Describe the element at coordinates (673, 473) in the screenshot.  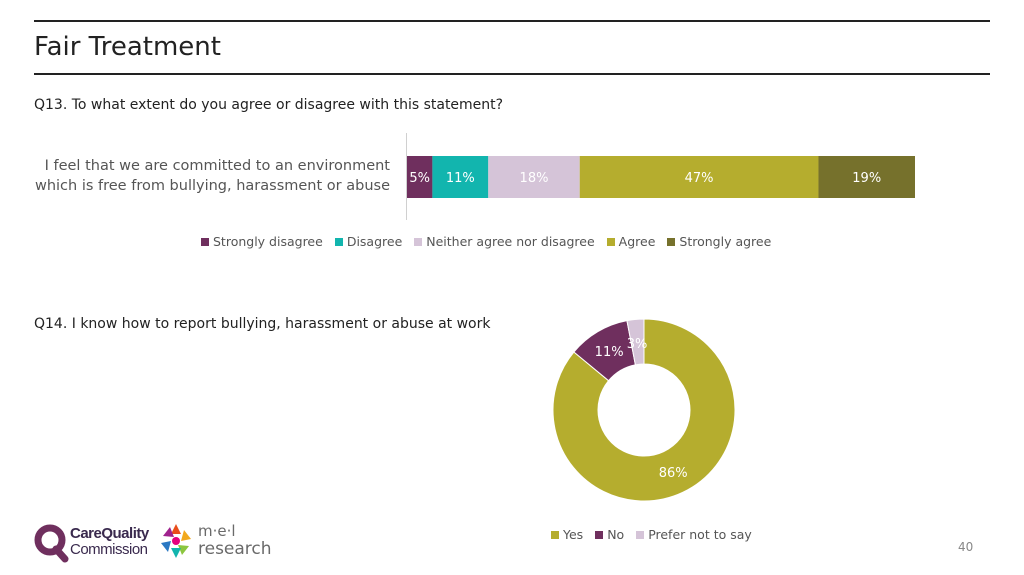
I see `donut-label-yes: 86%` at that location.